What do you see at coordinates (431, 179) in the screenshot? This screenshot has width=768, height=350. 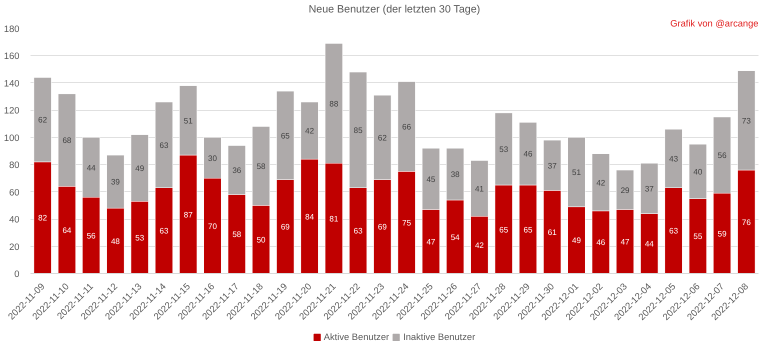 I see `data-label: 45` at bounding box center [431, 179].